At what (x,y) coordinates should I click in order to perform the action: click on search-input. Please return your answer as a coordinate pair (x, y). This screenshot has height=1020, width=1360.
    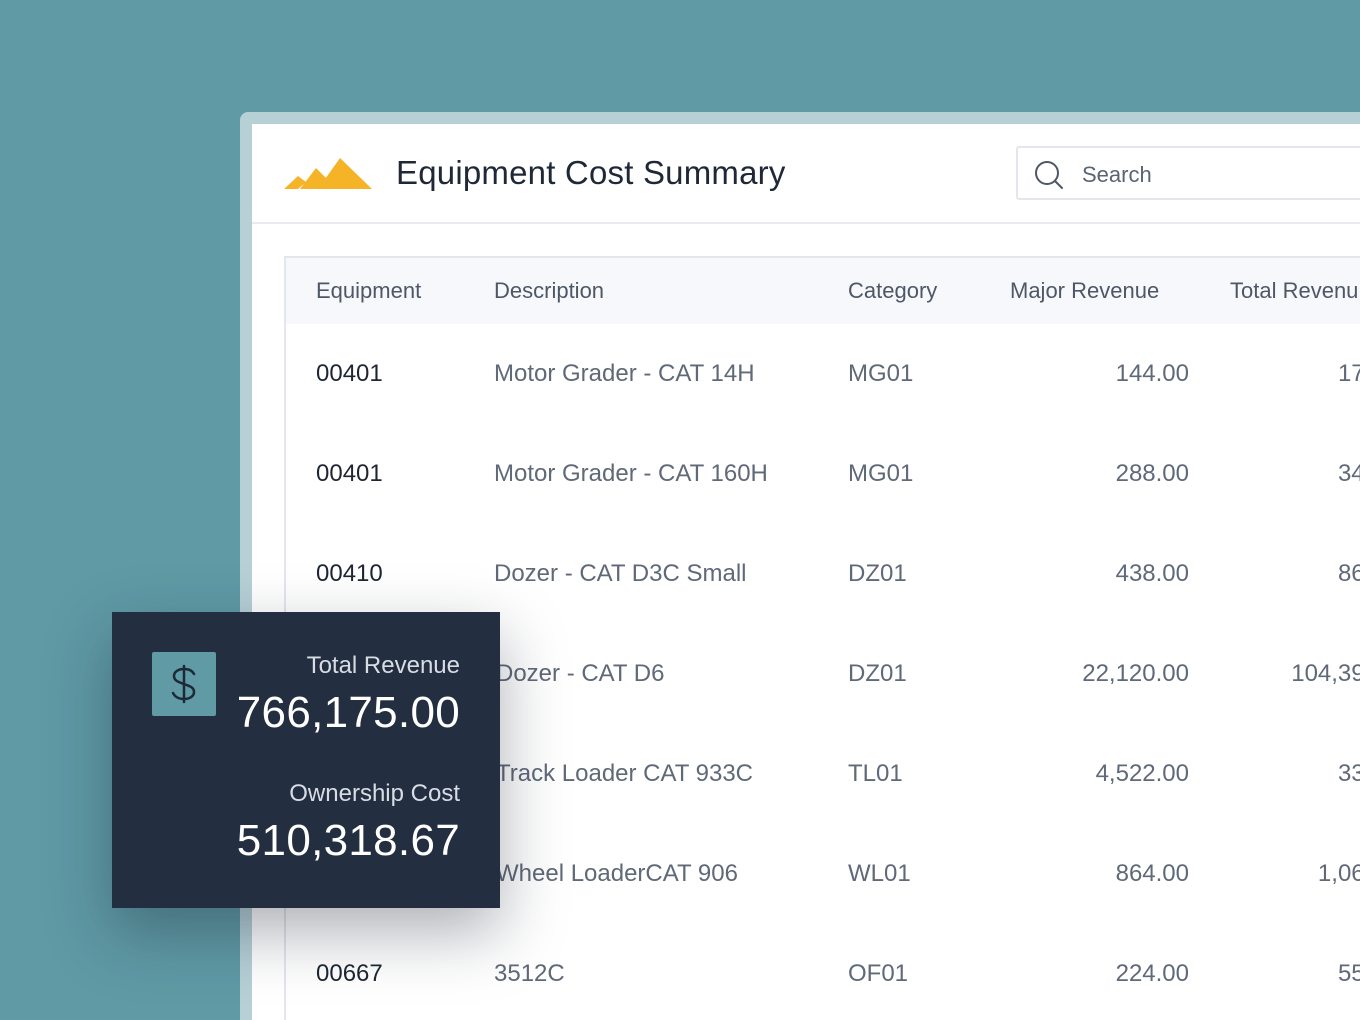
    Looking at the image, I should click on (1220, 175).